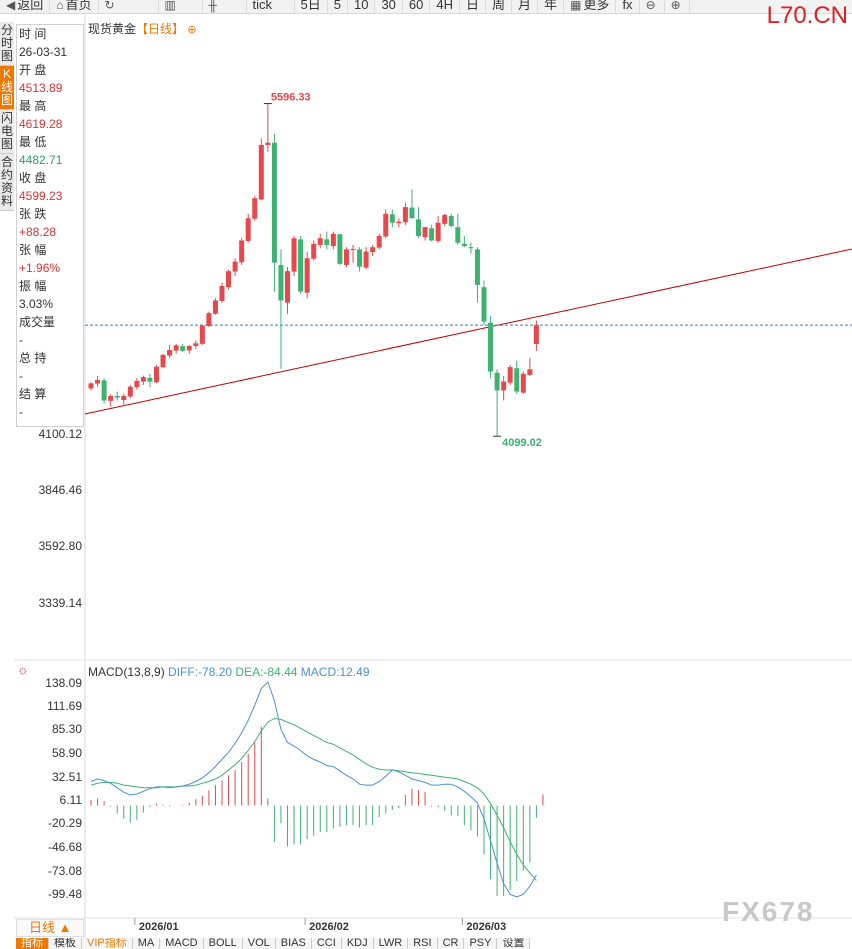 The height and width of the screenshot is (949, 852). I want to click on period-5day-button: 5日, so click(311, 6).